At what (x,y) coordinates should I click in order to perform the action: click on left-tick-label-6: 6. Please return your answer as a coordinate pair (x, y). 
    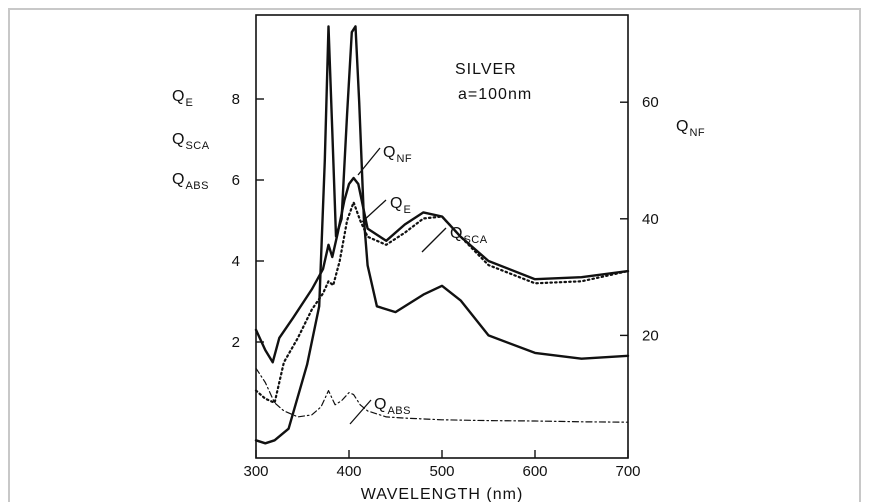
    Looking at the image, I should click on (236, 180).